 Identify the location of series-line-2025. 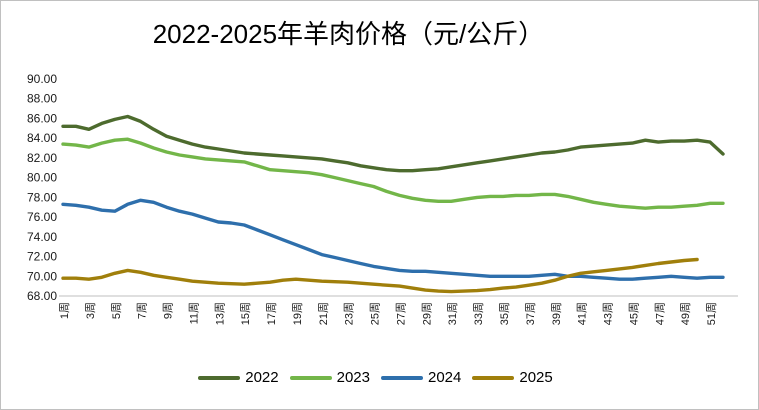
(380, 275).